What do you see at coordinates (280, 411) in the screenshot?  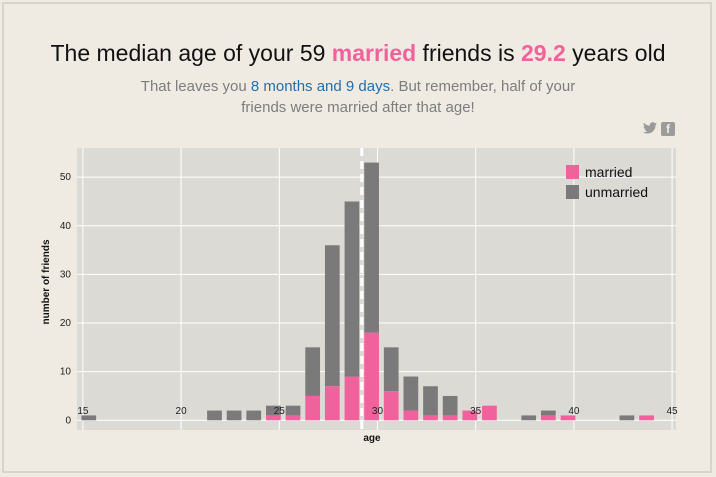 I see `x-tick-25: 25` at bounding box center [280, 411].